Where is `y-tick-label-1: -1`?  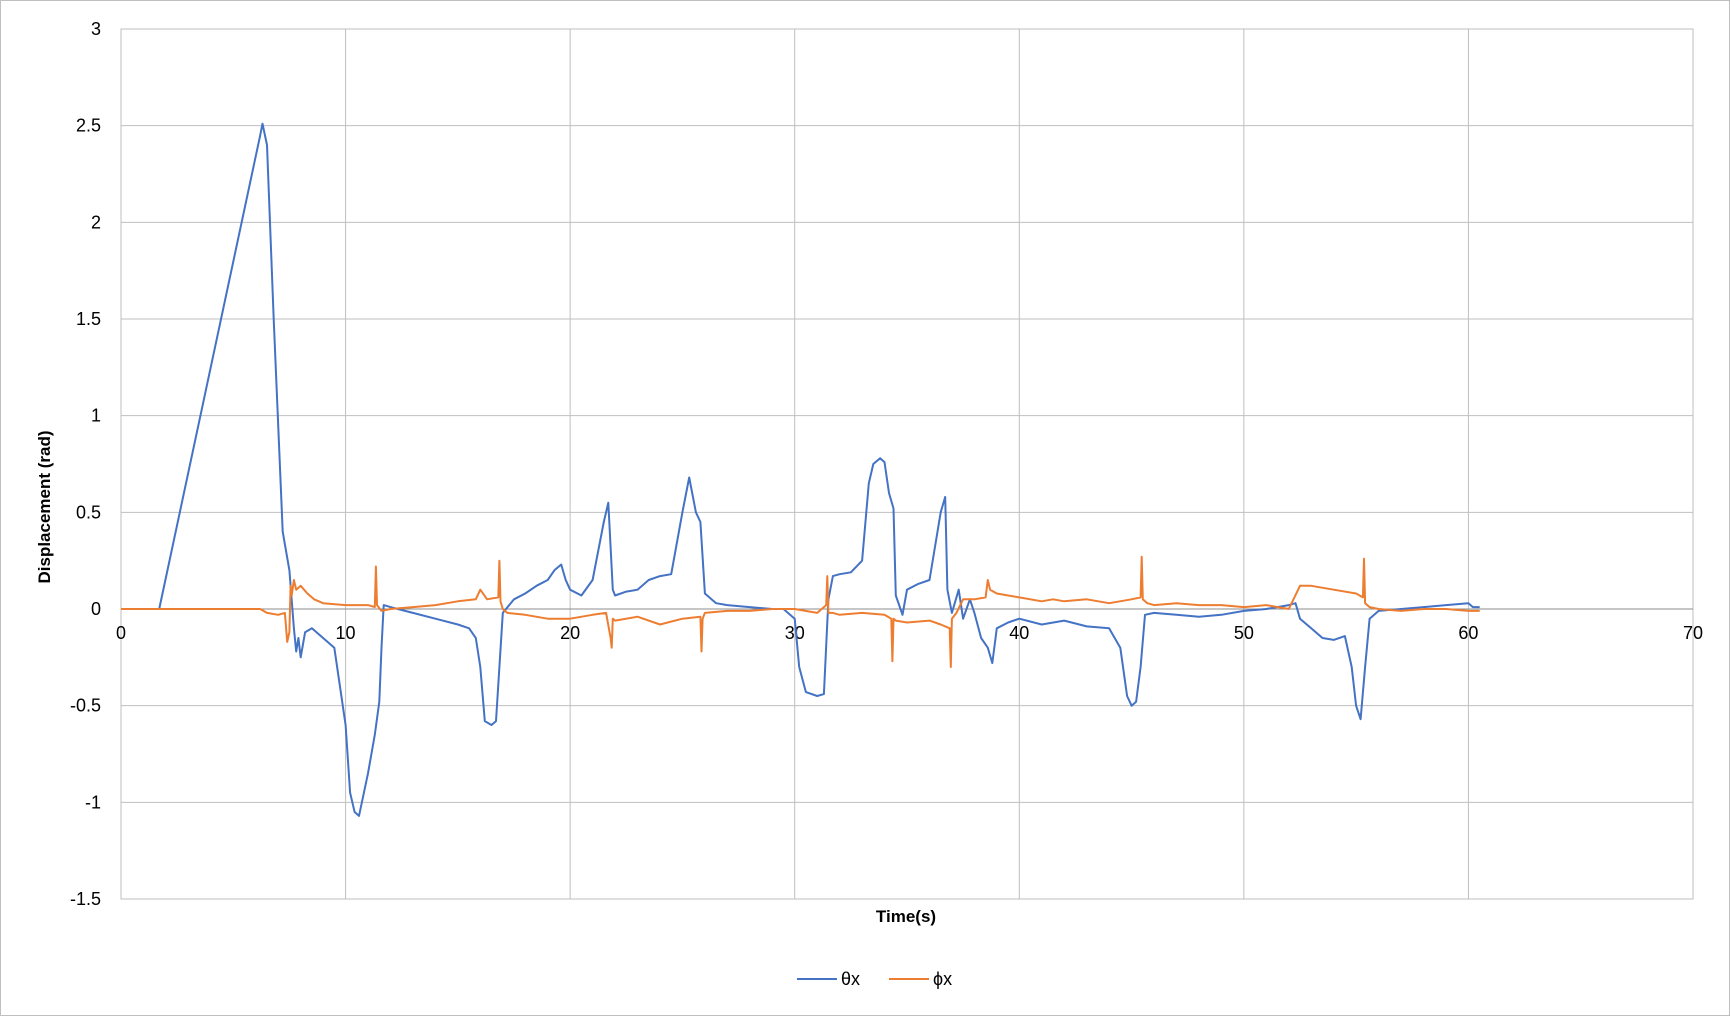 y-tick-label-1: -1 is located at coordinates (93, 802).